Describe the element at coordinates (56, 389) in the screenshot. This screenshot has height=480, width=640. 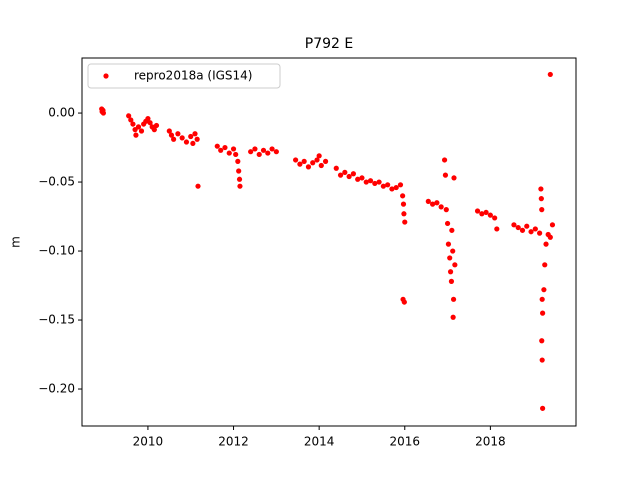
I see `y-tick-label: −0.20` at that location.